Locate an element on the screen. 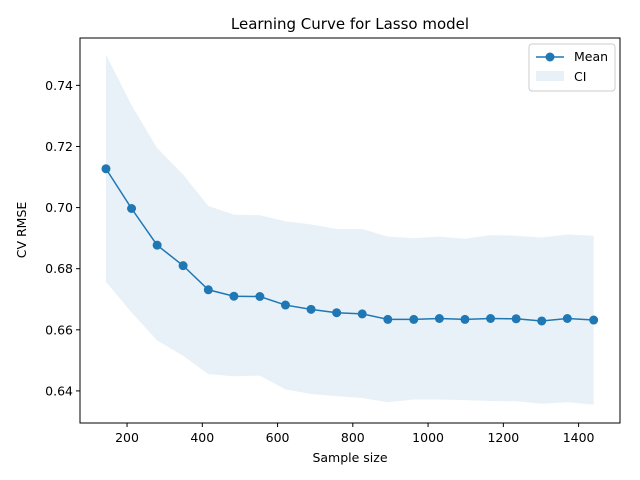 The height and width of the screenshot is (480, 640). y-axis-ticks: 0.64 0.66 0.68 0.70 0.72 0.74 is located at coordinates (62, 238).